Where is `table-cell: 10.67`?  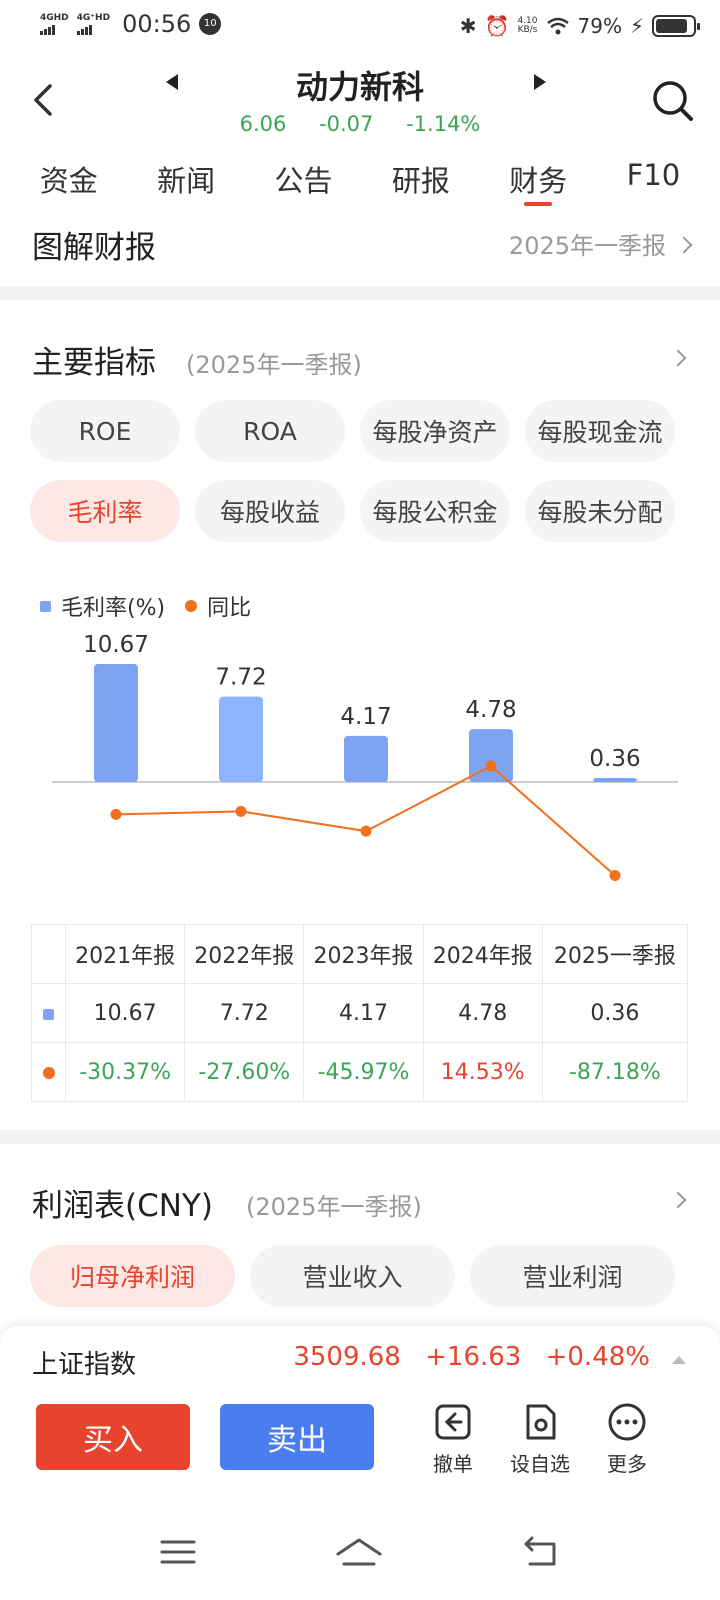 table-cell: 10.67 is located at coordinates (125, 1013).